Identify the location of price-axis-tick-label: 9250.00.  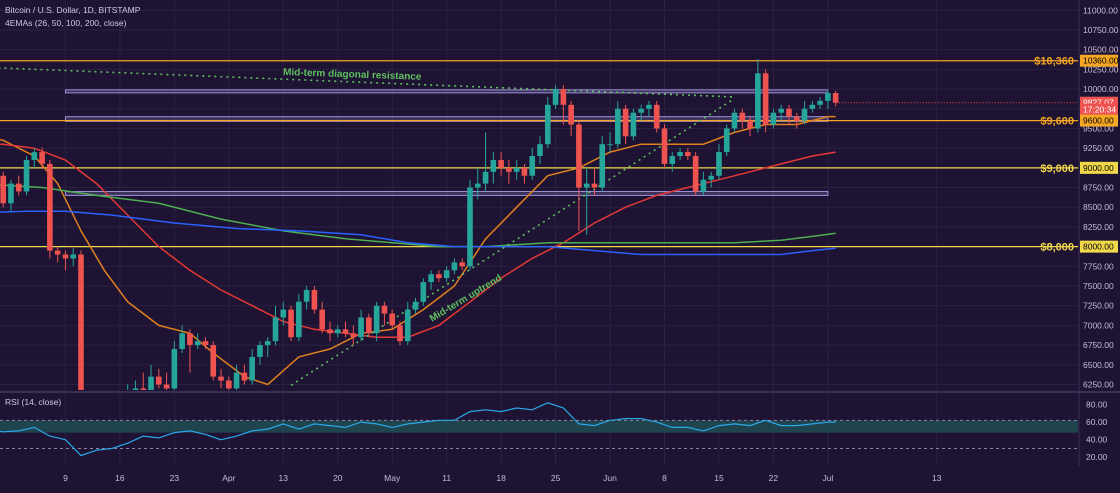
(1098, 148).